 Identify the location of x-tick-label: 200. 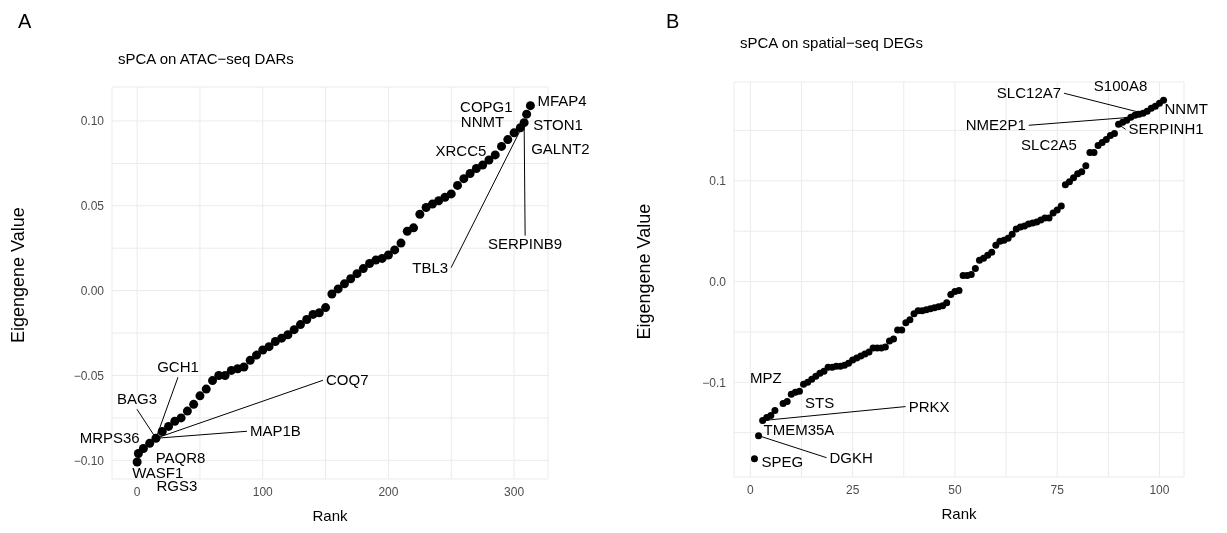
(388, 491).